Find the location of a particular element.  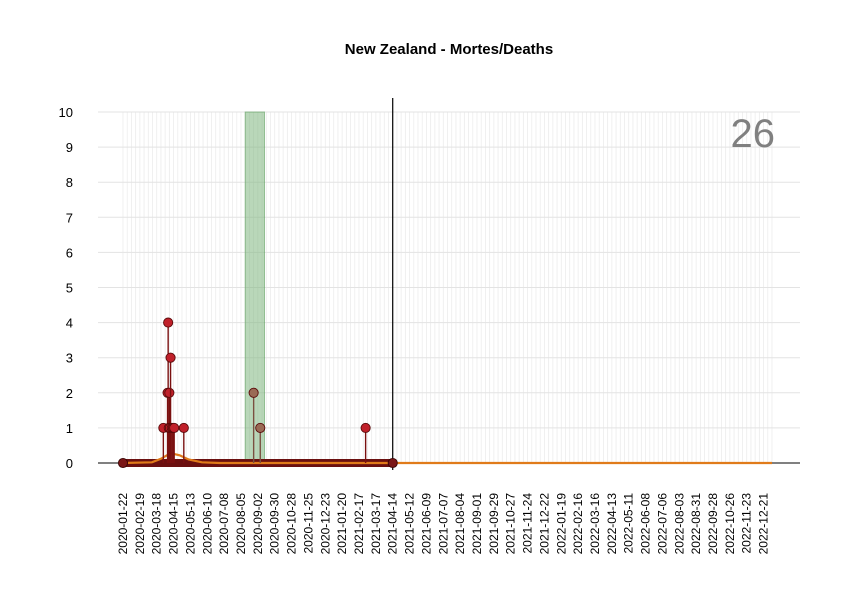

shaded-region-layer is located at coordinates (254, 287).